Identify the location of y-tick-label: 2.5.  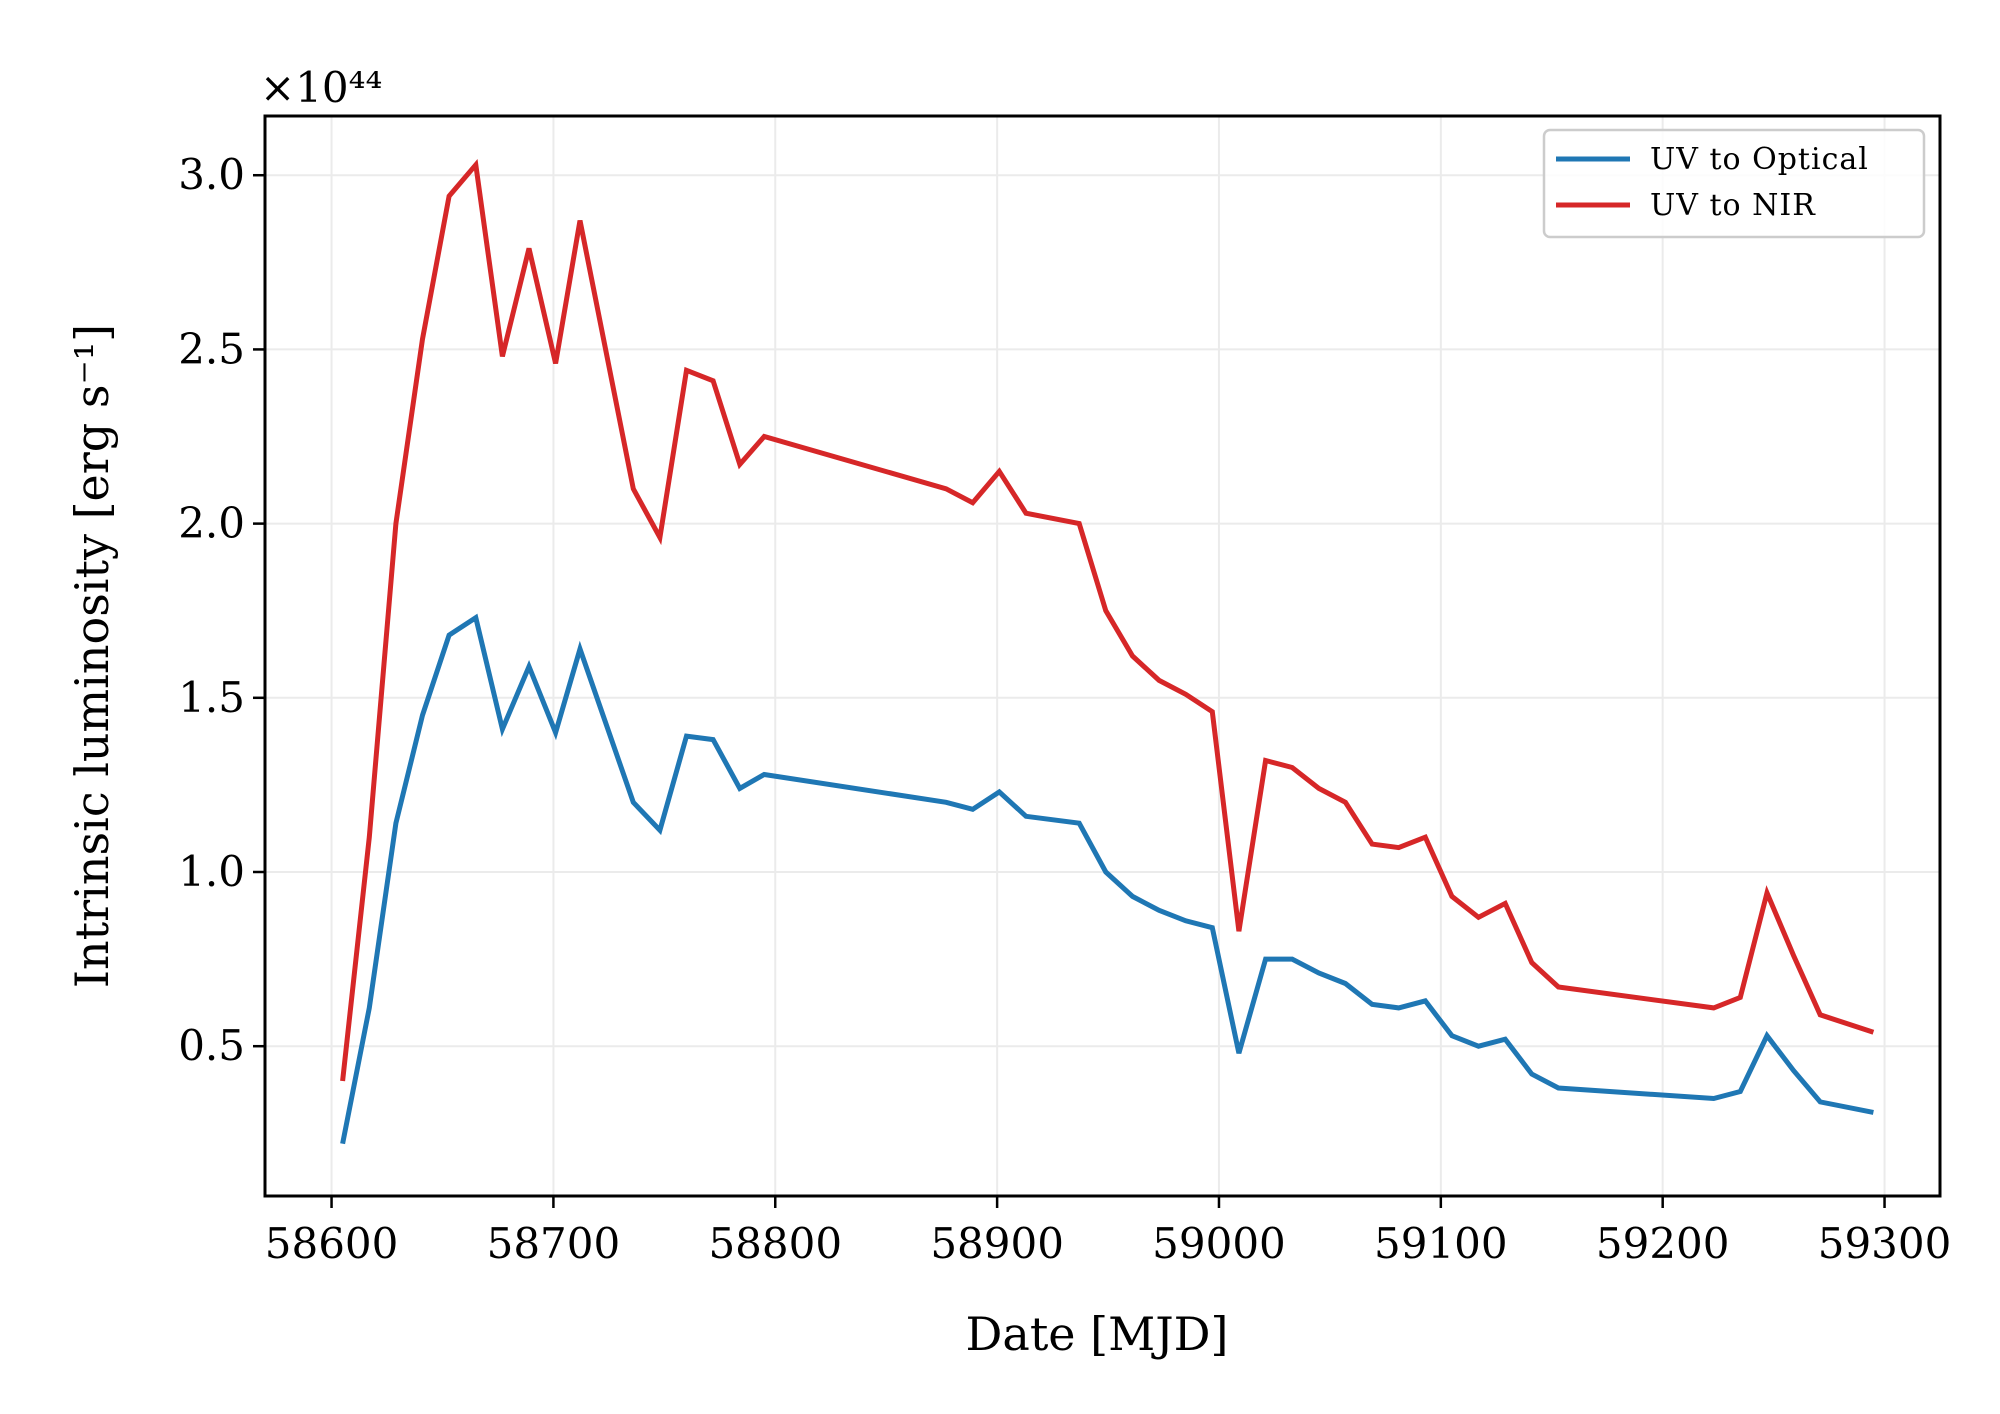
(211, 348).